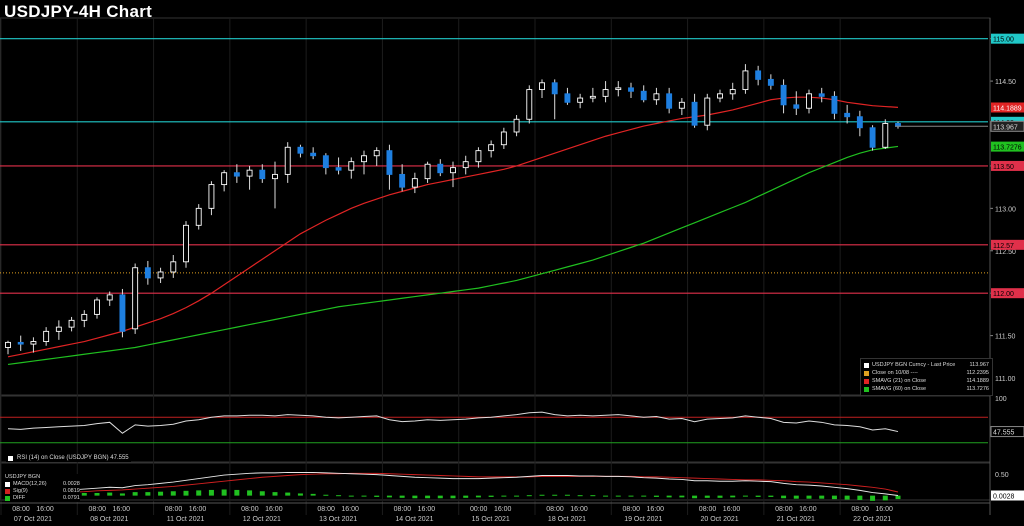 The height and width of the screenshot is (526, 1024). Describe the element at coordinates (42, 498) in the screenshot. I see `macd-legend-row: DIFF 0.0791` at that location.